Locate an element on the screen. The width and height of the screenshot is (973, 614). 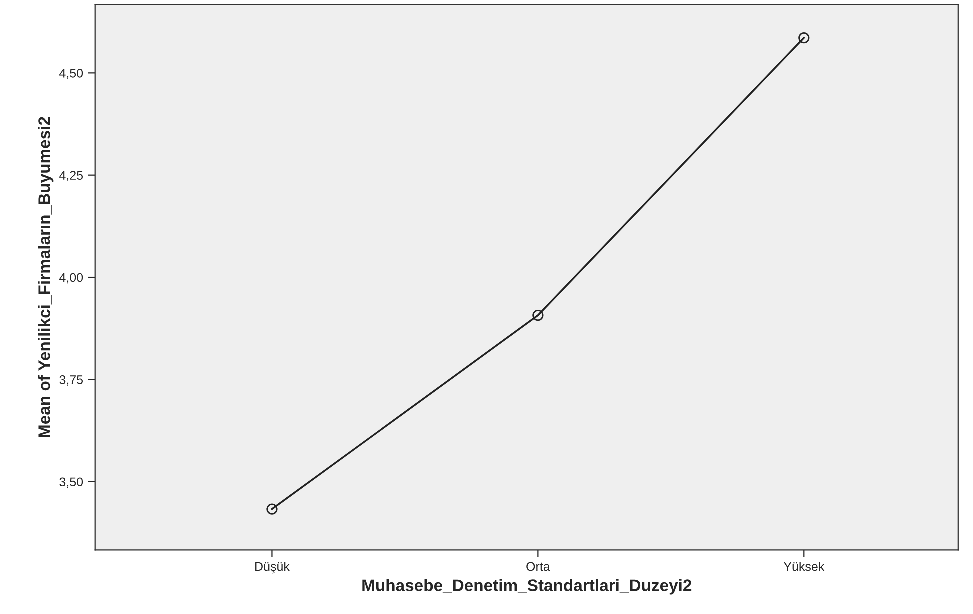
y-tick-label: 4,50 is located at coordinates (72, 74).